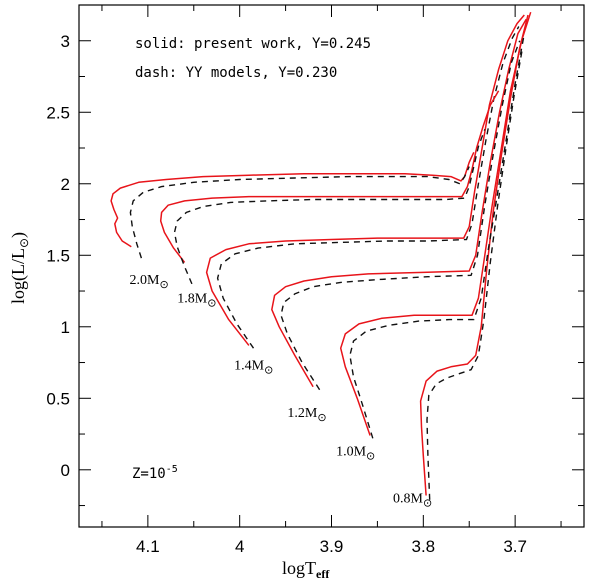 The width and height of the screenshot is (600, 579). What do you see at coordinates (65, 41) in the screenshot?
I see `y-tick-label: 3` at bounding box center [65, 41].